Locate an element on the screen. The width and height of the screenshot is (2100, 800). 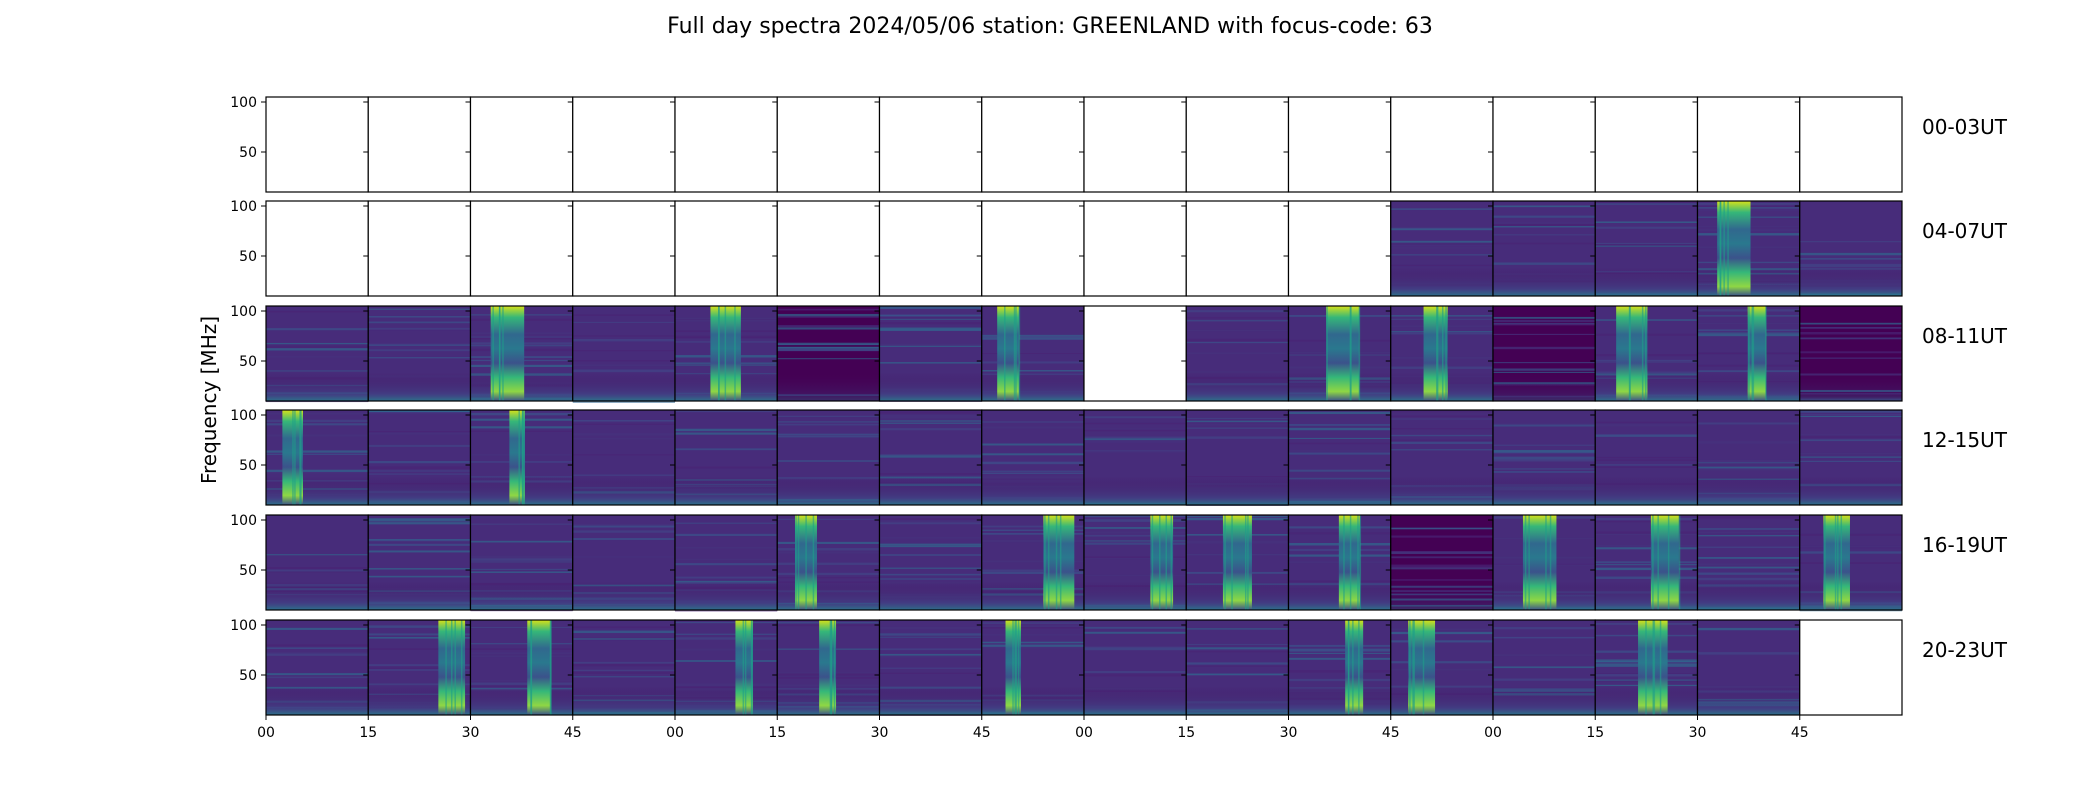
y-tick-label: 100 is located at coordinates (243, 312).